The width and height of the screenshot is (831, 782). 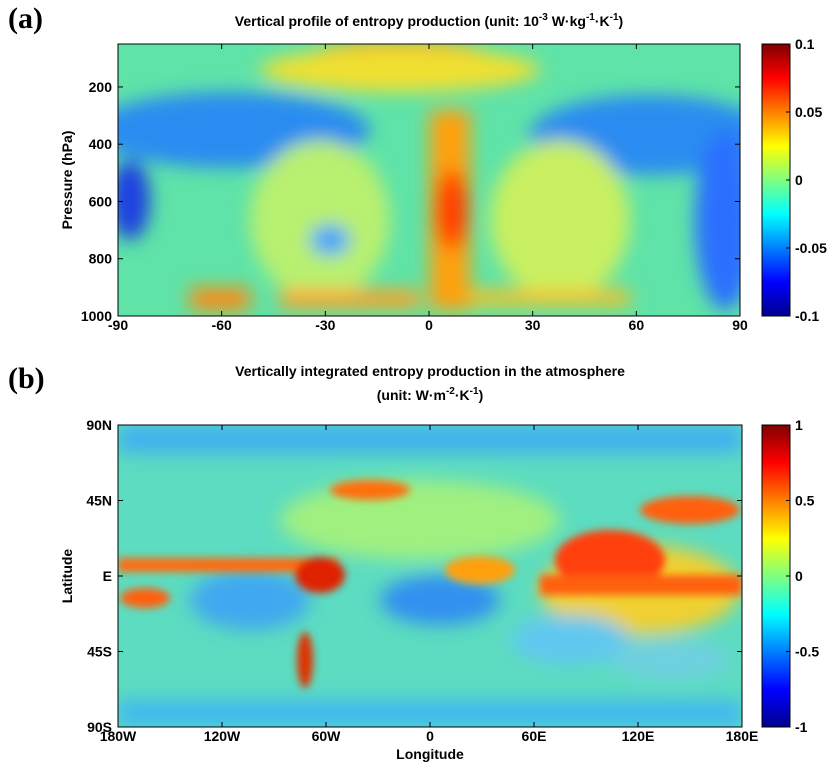 I want to click on colorbar-tick-label: -0.1, so click(x=807, y=316).